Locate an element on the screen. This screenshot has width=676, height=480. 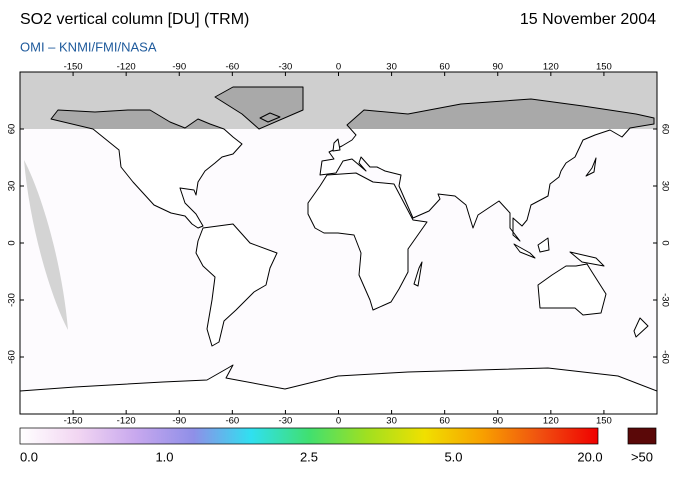
colorbar-scale is located at coordinates (309, 436).